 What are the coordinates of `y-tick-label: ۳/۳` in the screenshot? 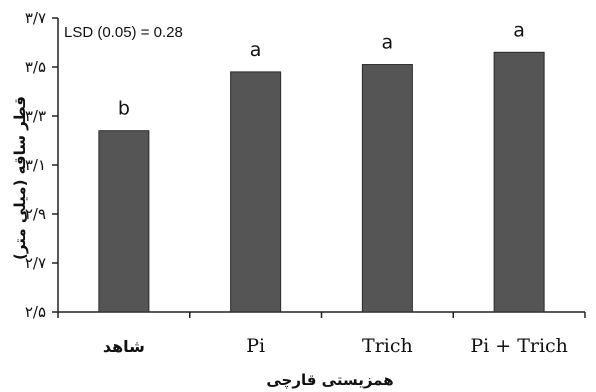 It's located at (35, 116).